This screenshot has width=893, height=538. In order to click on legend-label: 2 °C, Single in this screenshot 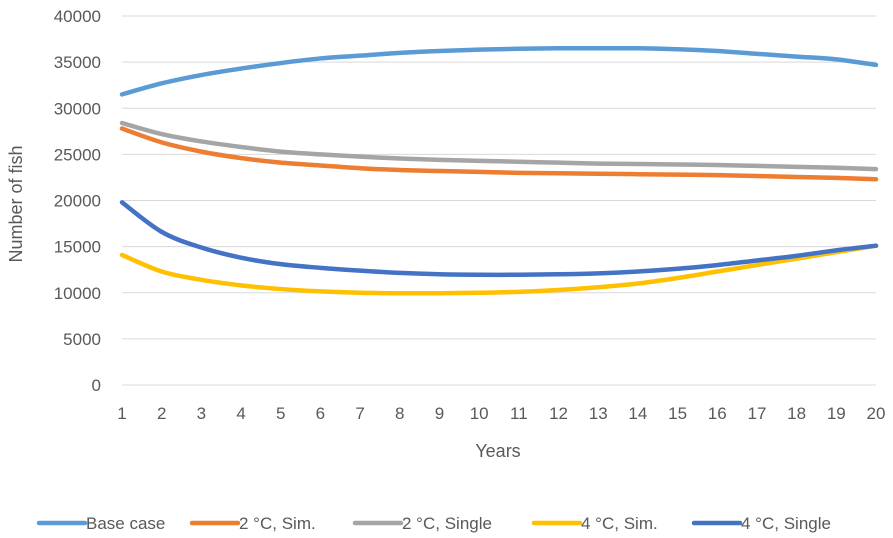, I will do `click(447, 523)`.